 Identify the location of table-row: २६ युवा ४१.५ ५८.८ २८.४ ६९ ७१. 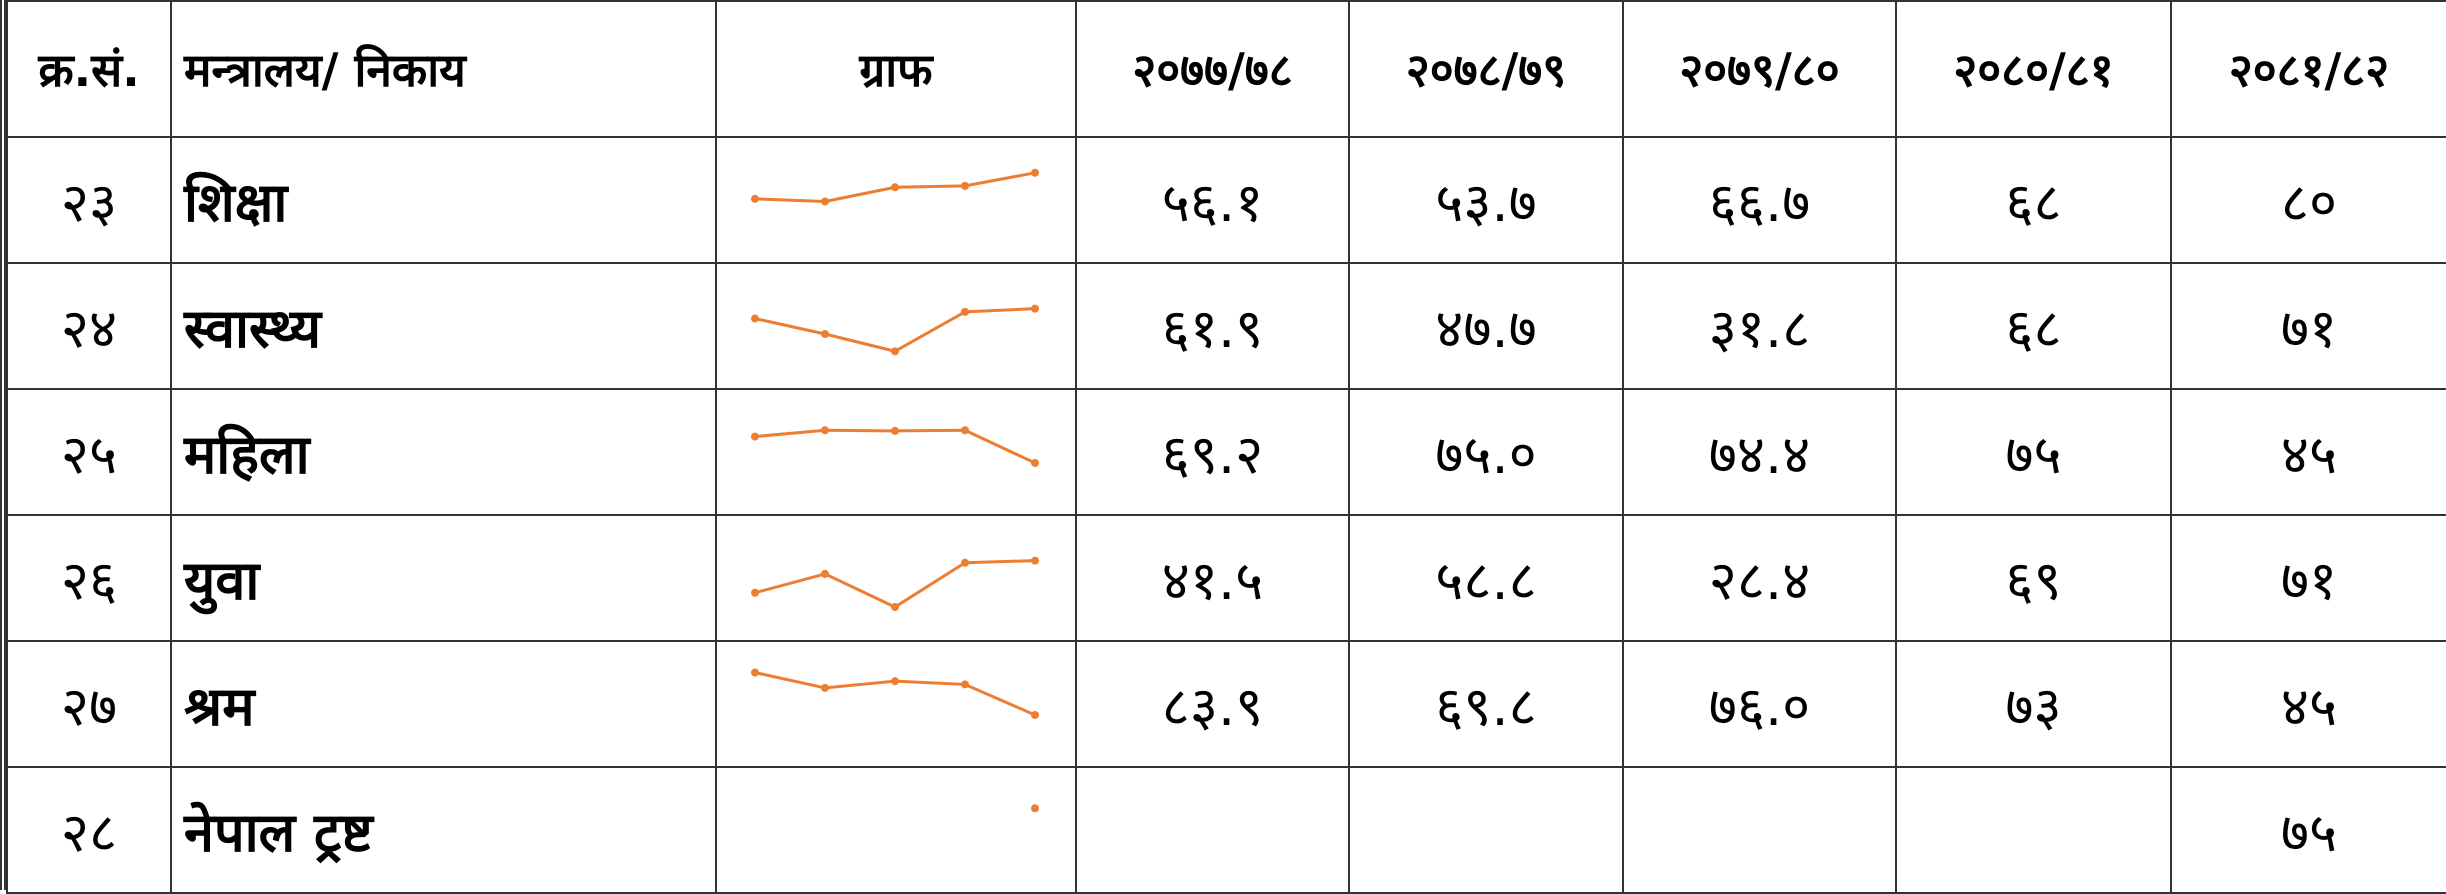
(1226, 578).